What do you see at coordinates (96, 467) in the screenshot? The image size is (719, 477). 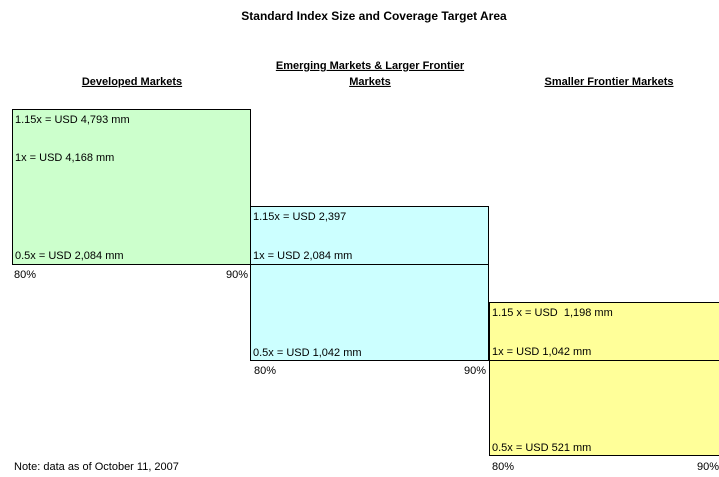 I see `note: Note: data as of October 11, 2007` at bounding box center [96, 467].